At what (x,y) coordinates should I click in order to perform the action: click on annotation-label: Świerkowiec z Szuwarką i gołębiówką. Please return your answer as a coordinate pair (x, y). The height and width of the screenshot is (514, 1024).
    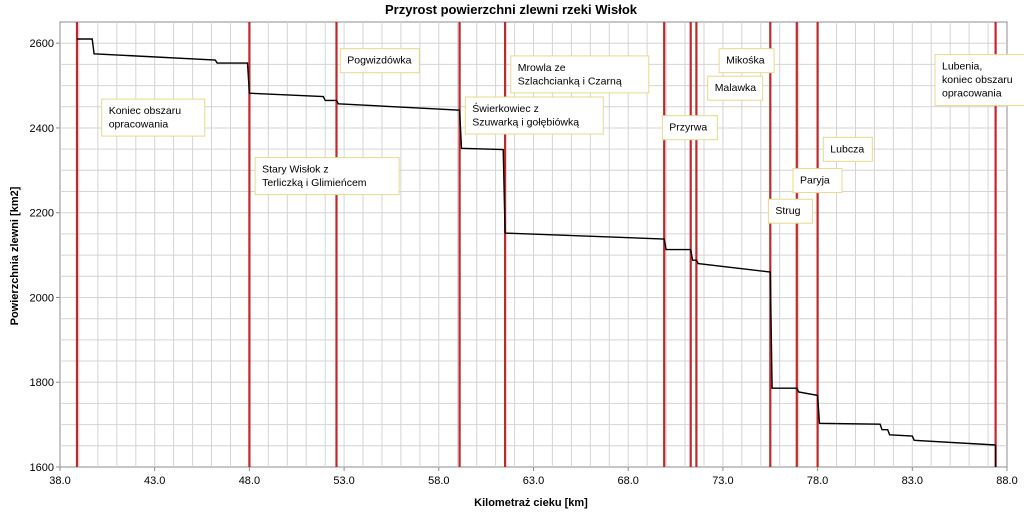
    Looking at the image, I should click on (534, 115).